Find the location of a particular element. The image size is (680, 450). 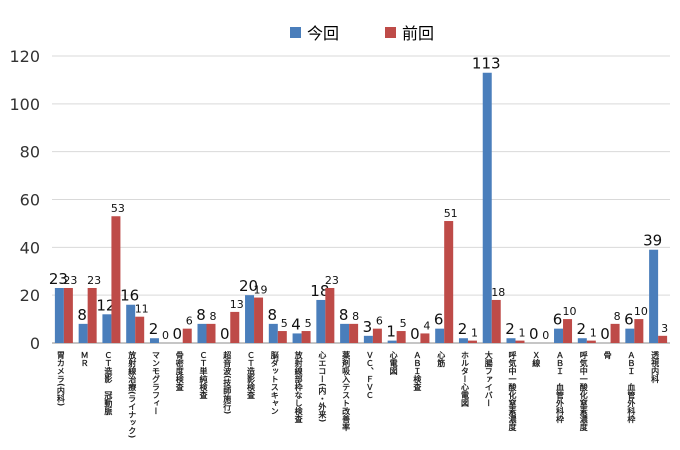

data-label-current: 18 is located at coordinates (319, 291).